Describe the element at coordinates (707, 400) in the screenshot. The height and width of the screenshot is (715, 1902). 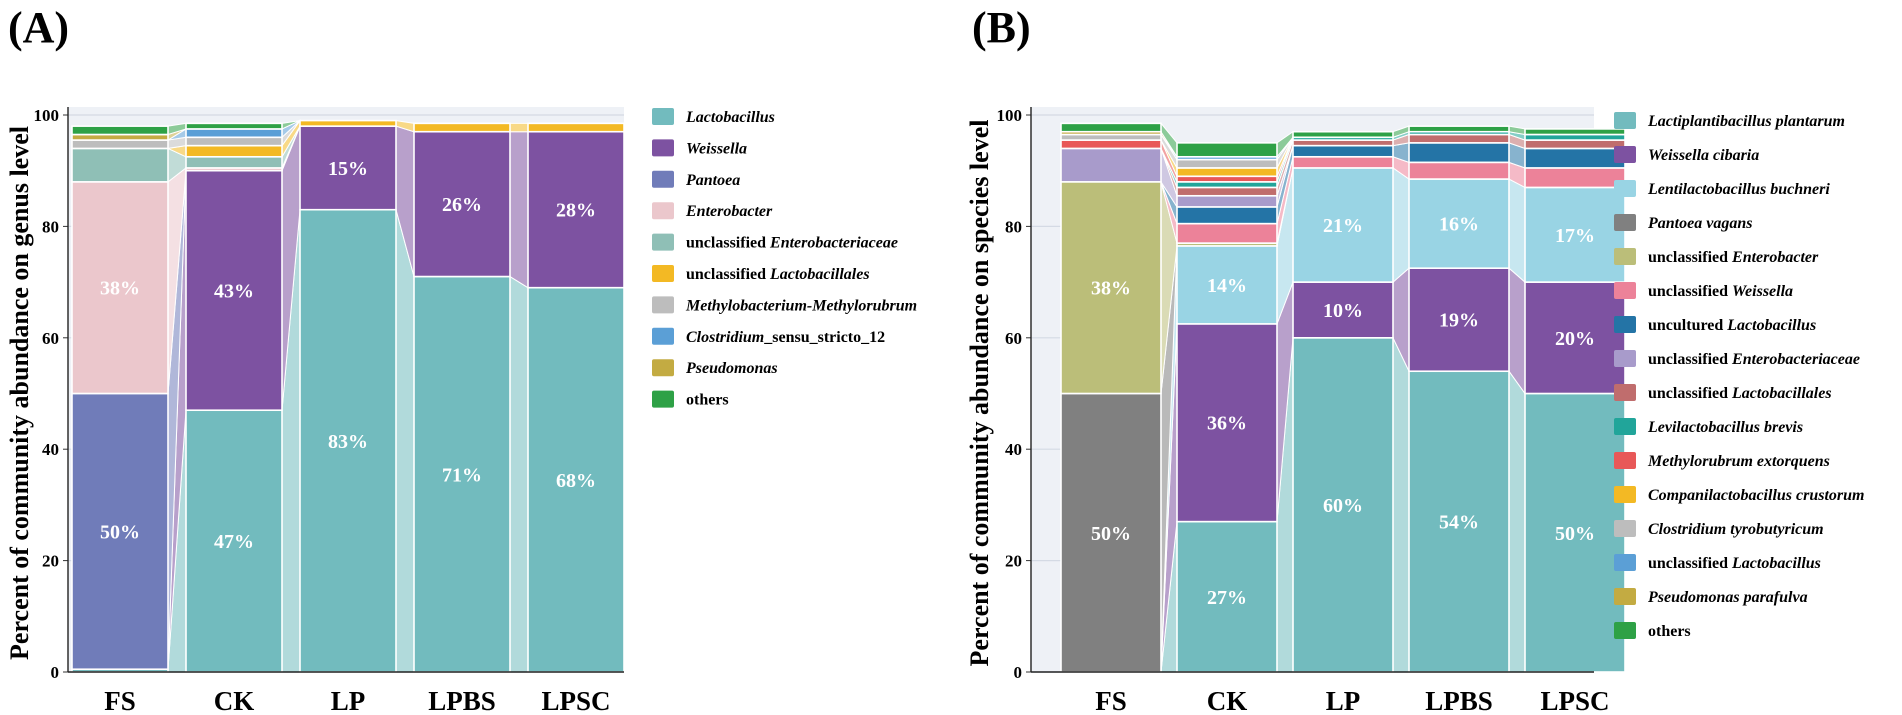
I see `panel-a-legend-label-others: others` at that location.